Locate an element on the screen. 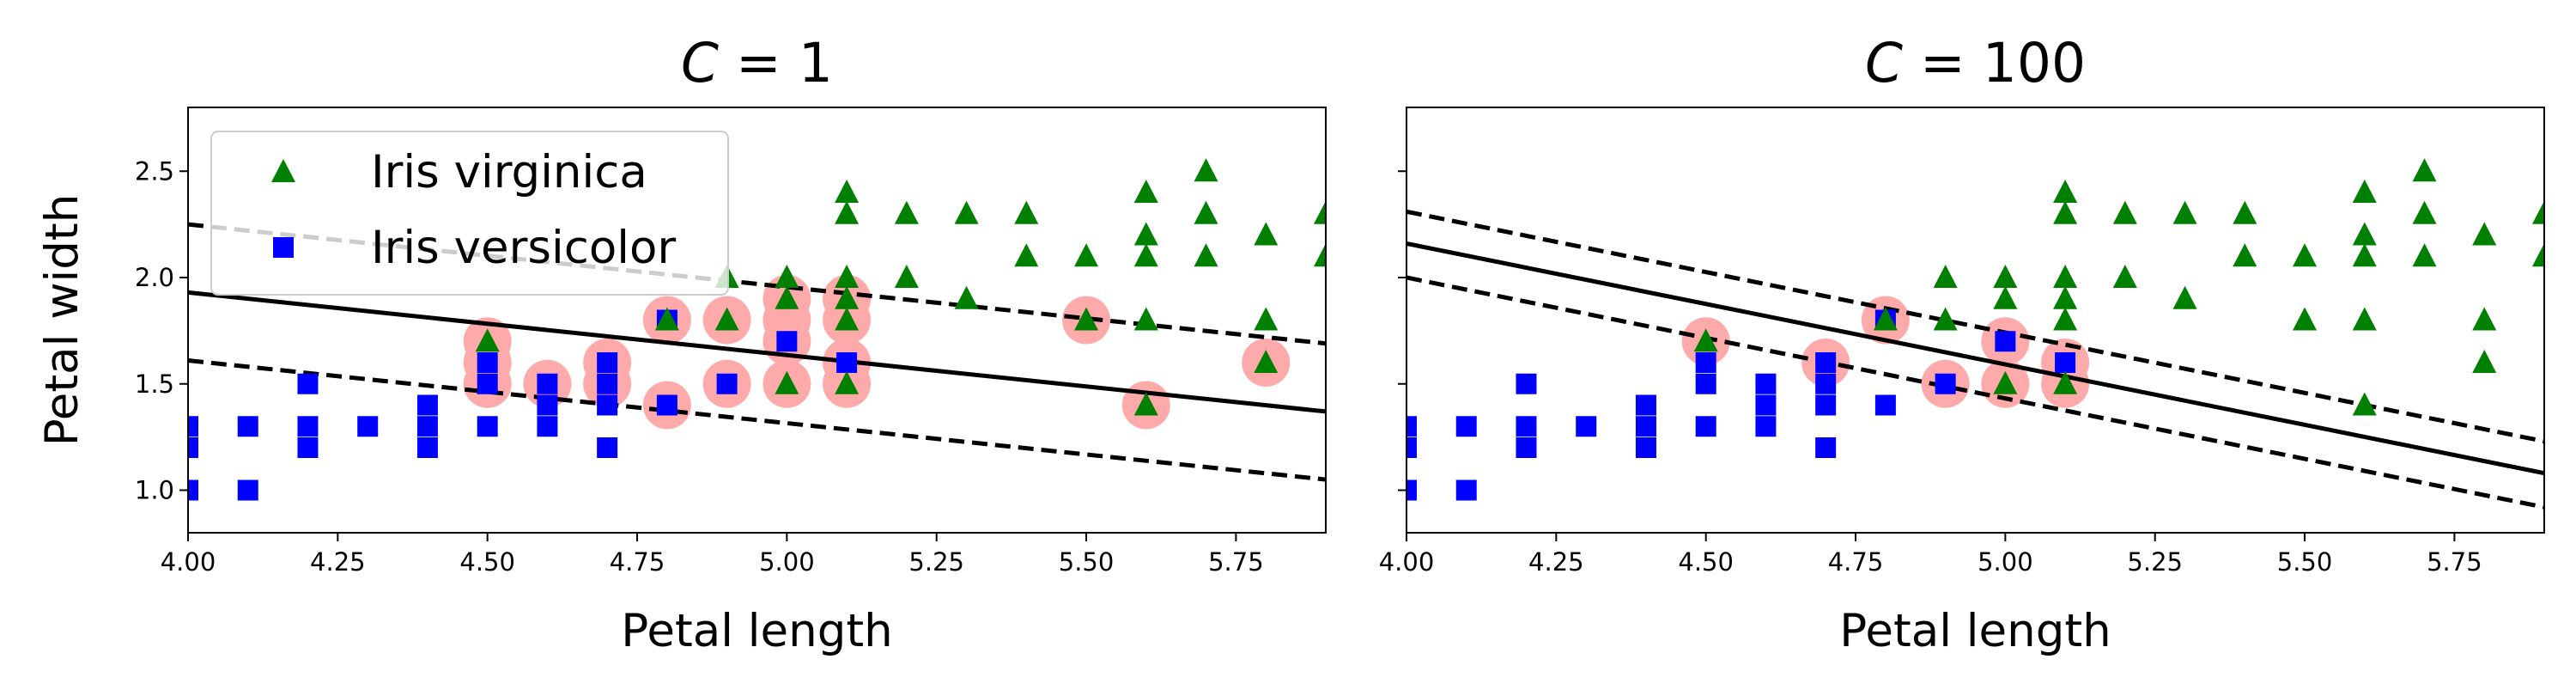 This screenshot has height=696, width=2576. legend-square-icon is located at coordinates (283, 247).